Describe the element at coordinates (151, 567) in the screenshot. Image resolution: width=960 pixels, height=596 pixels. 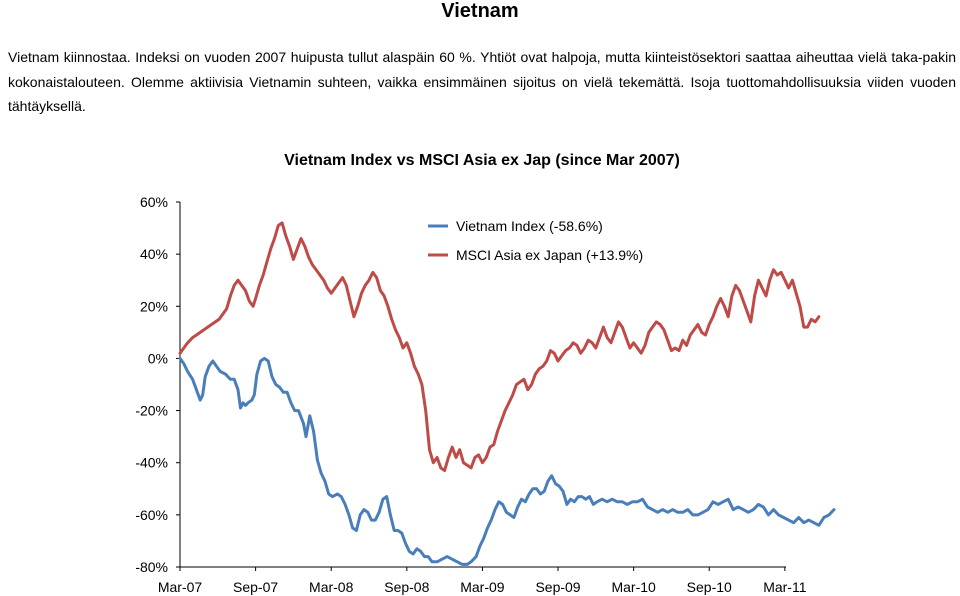
I see `y-tick-label: -80%` at that location.